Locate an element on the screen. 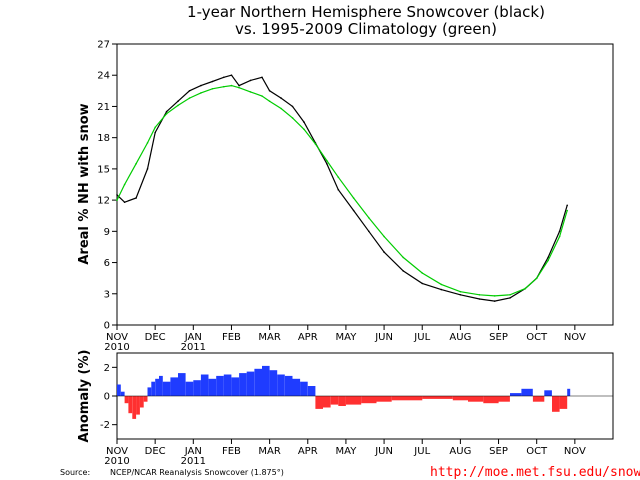 The width and height of the screenshot is (640, 480). main-x-tick-label: JUL is located at coordinates (421, 337).